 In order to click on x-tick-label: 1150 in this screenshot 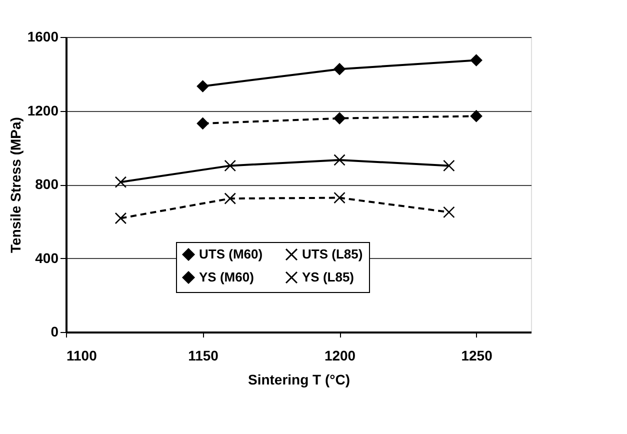, I will do `click(203, 356)`.